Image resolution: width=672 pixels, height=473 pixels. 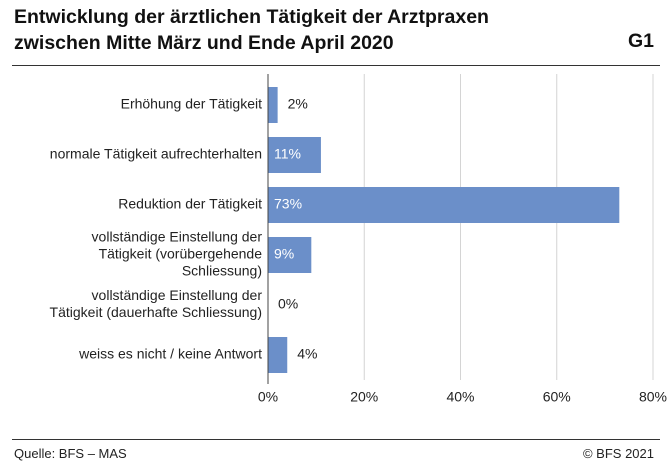 I want to click on bottom-divider, so click(x=336, y=439).